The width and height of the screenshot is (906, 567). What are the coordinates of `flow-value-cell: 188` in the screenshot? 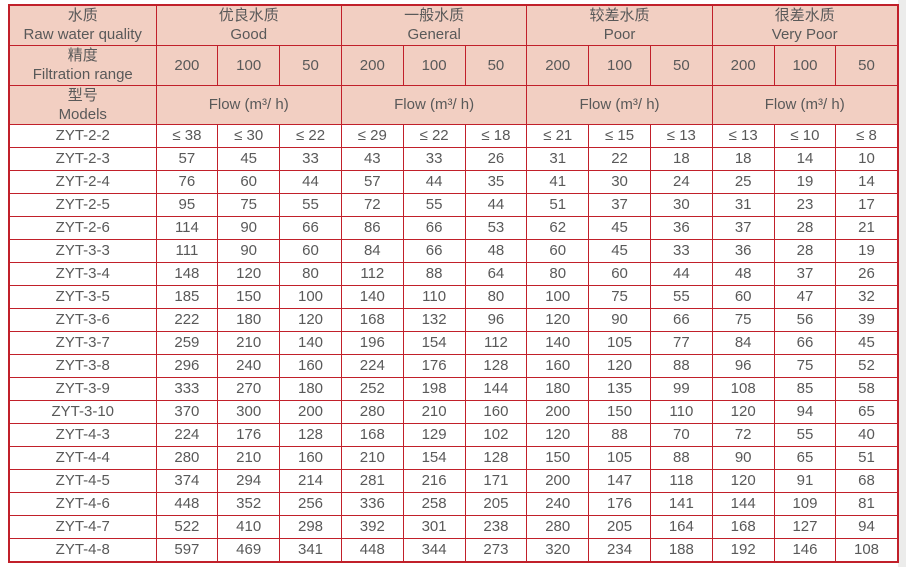 It's located at (681, 549).